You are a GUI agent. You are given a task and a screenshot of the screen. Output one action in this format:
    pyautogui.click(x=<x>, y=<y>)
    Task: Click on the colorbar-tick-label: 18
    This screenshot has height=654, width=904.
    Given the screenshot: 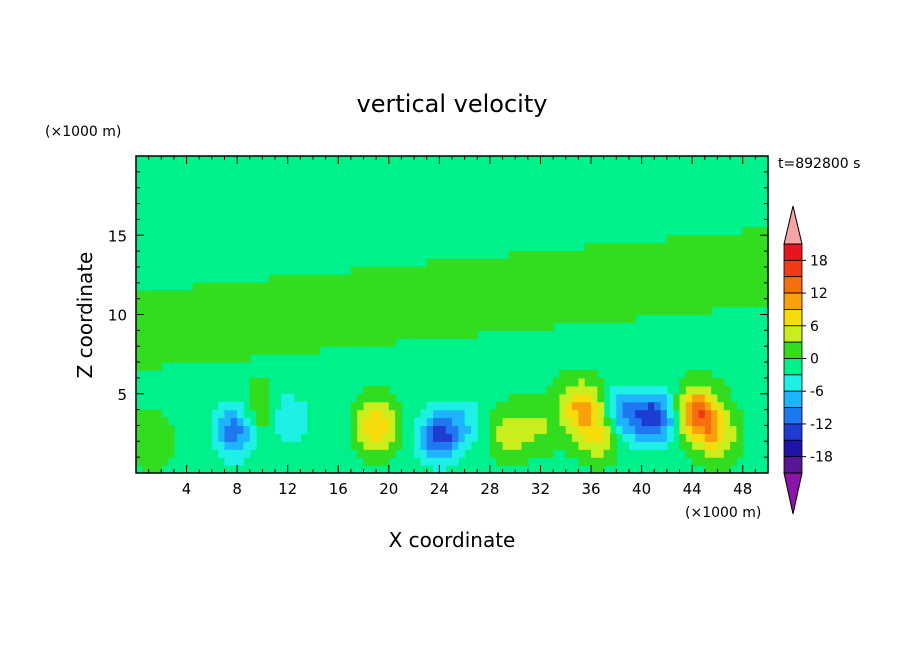 What is the action you would take?
    pyautogui.click(x=819, y=261)
    